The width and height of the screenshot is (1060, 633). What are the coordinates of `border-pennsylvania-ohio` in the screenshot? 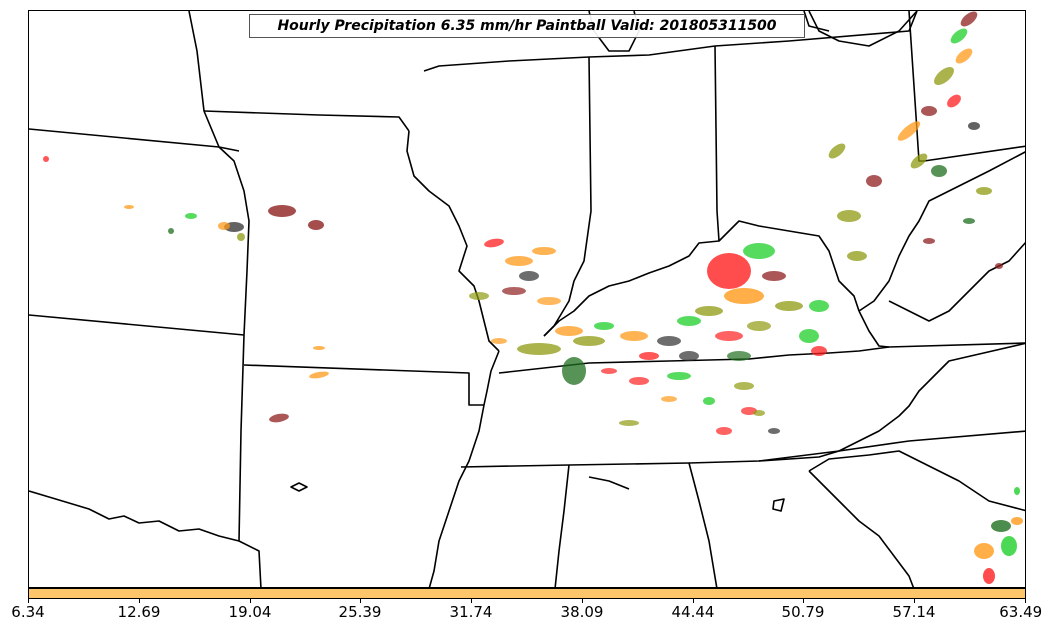 It's located at (966, 86).